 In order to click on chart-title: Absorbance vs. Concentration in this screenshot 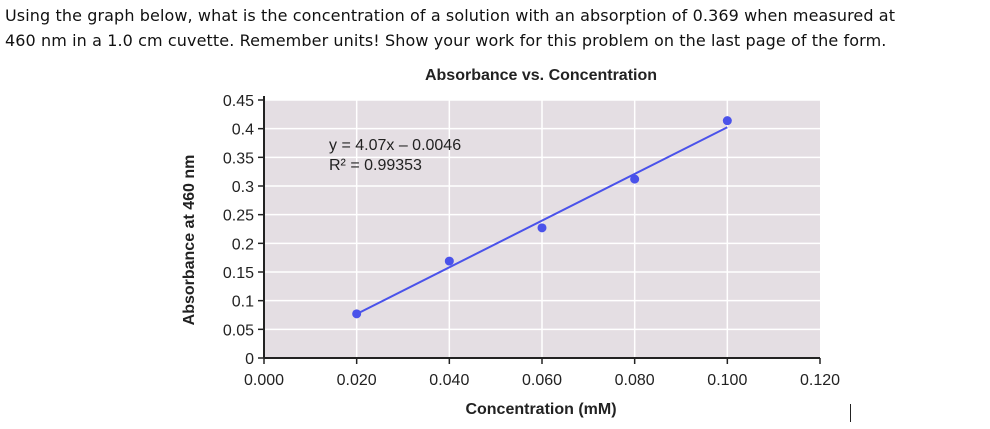, I will do `click(541, 75)`.